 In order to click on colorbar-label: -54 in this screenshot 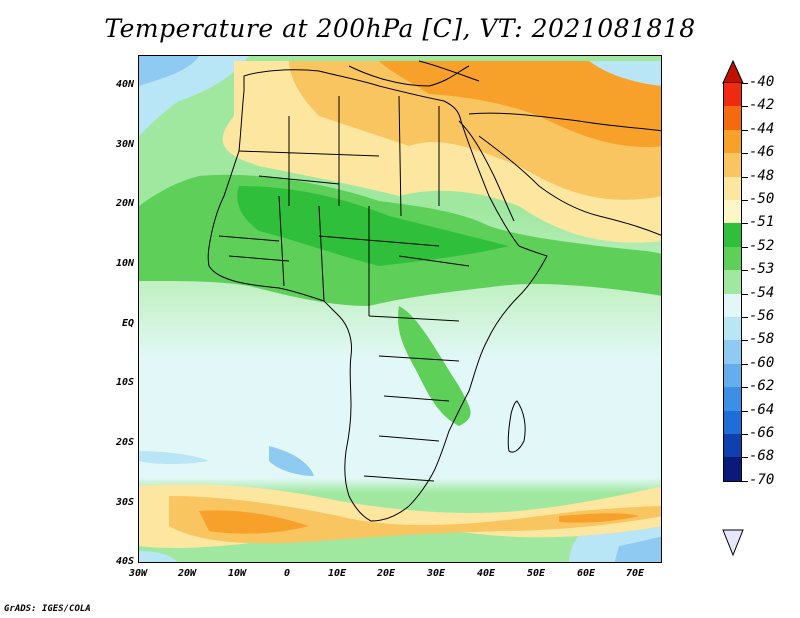, I will do `click(762, 292)`.